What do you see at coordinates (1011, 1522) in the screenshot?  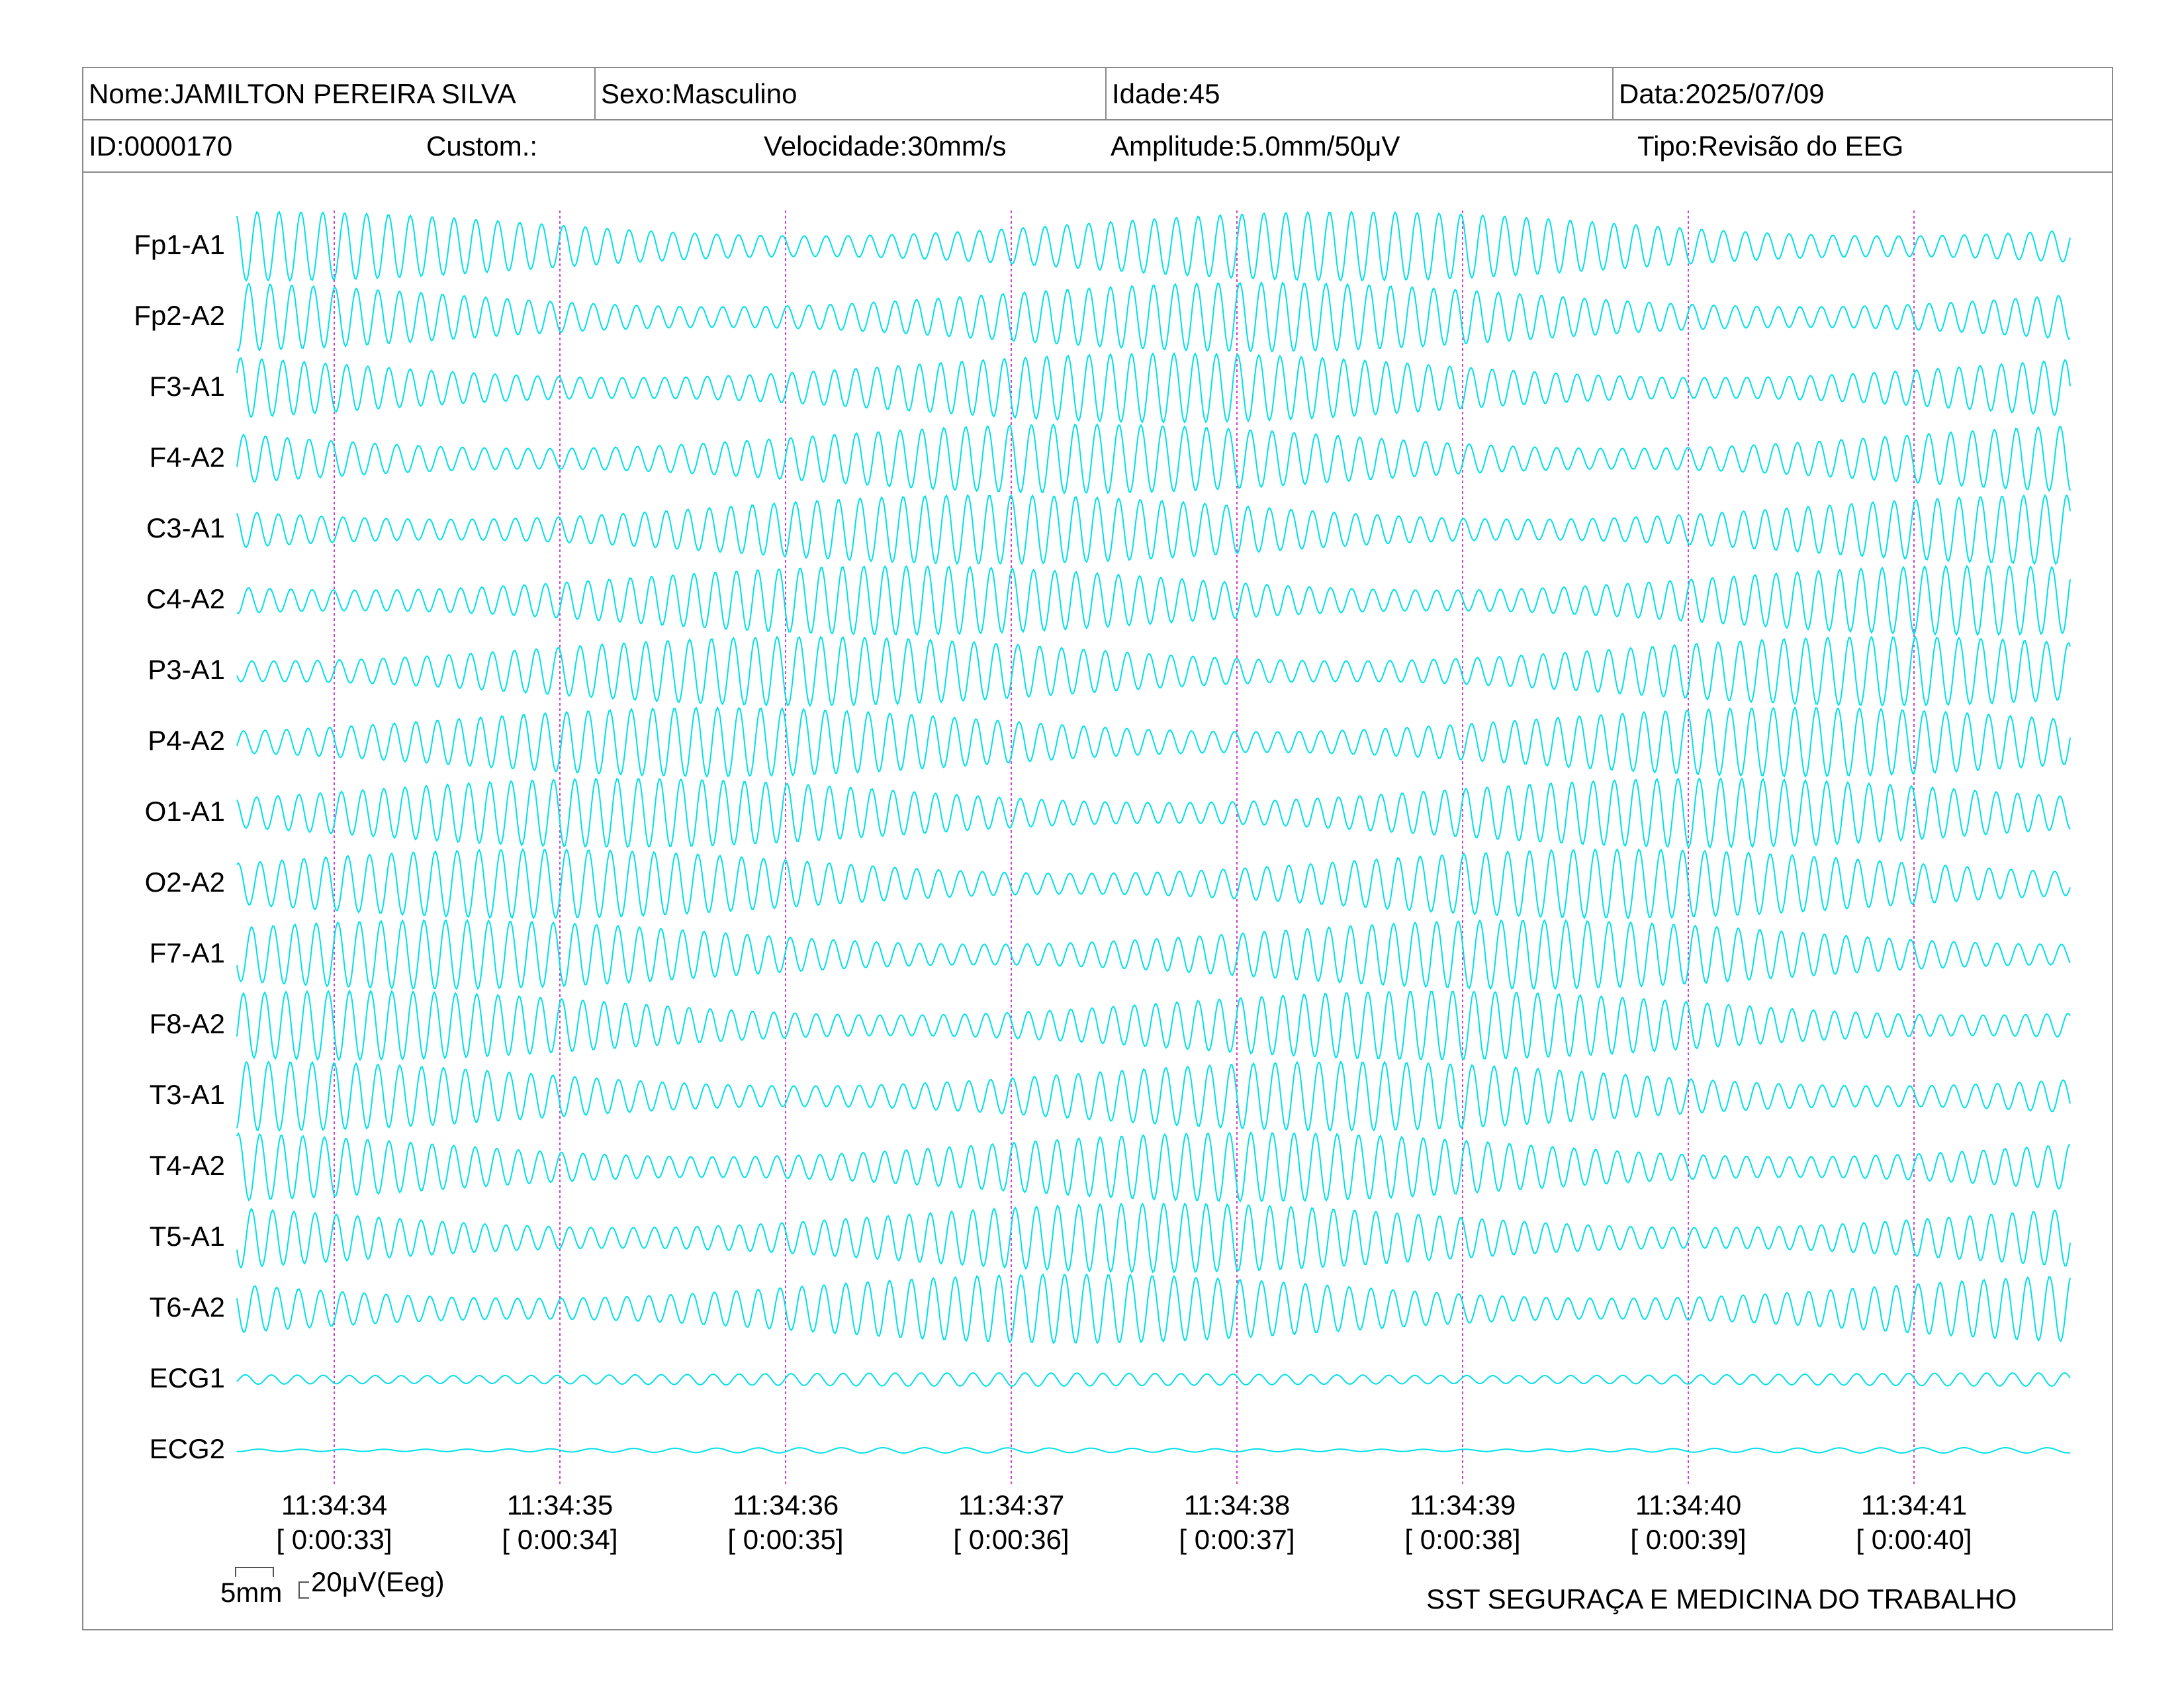 I see `time-label: 11:34:37[ 0:00:36]` at bounding box center [1011, 1522].